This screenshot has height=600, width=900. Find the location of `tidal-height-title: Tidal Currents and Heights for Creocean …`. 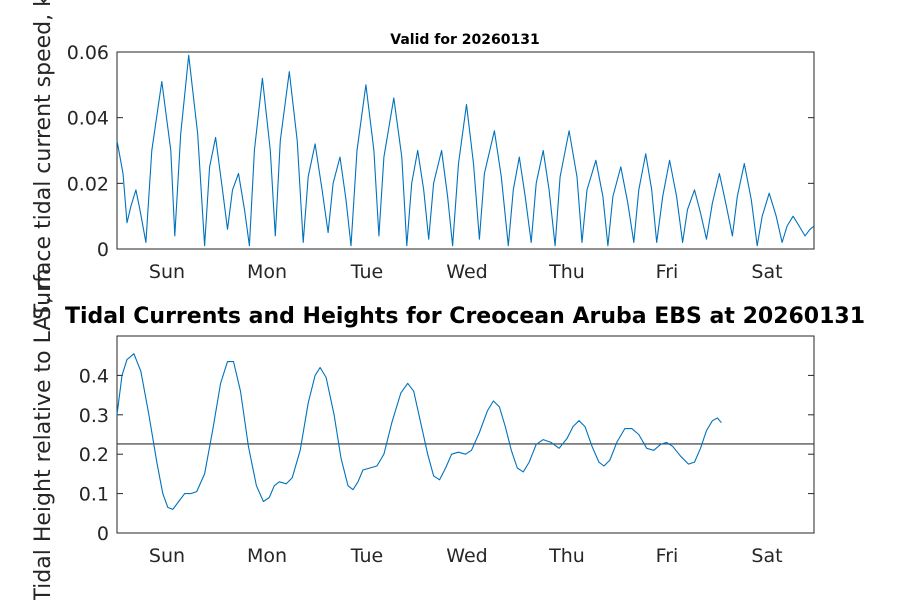

tidal-height-title: Tidal Currents and Heights for Creocean … is located at coordinates (465, 316).